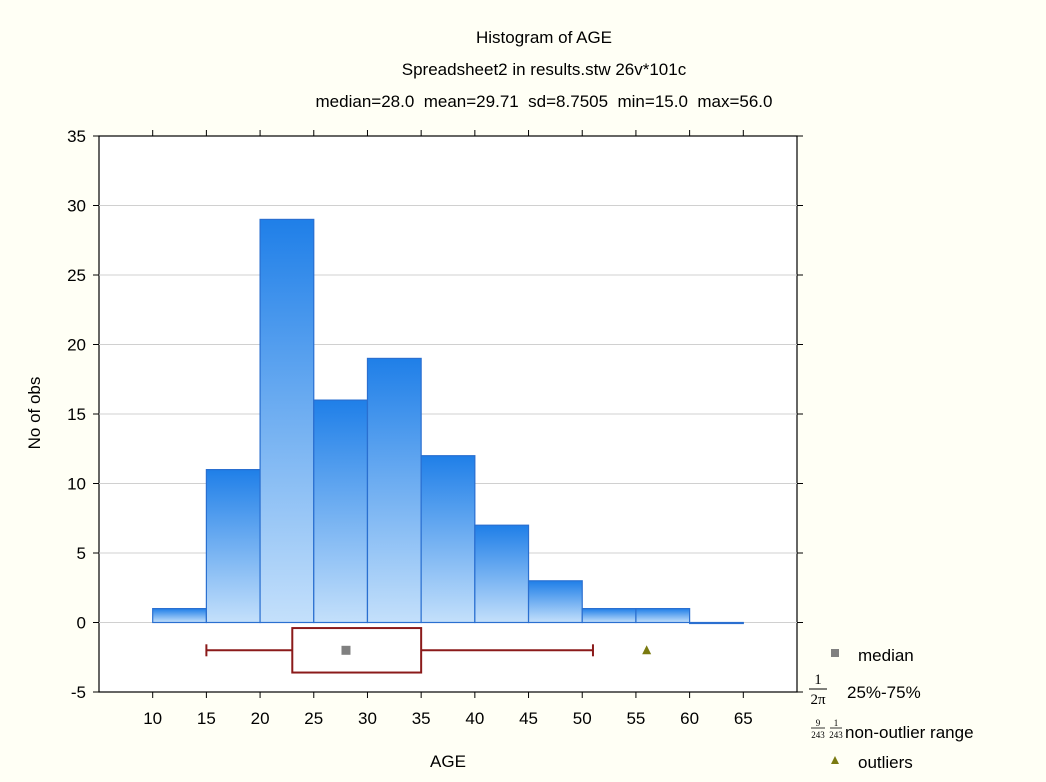 This screenshot has height=782, width=1046. What do you see at coordinates (836, 735) in the screenshot?
I see `legend-glyph-b-den: 243` at bounding box center [836, 735].